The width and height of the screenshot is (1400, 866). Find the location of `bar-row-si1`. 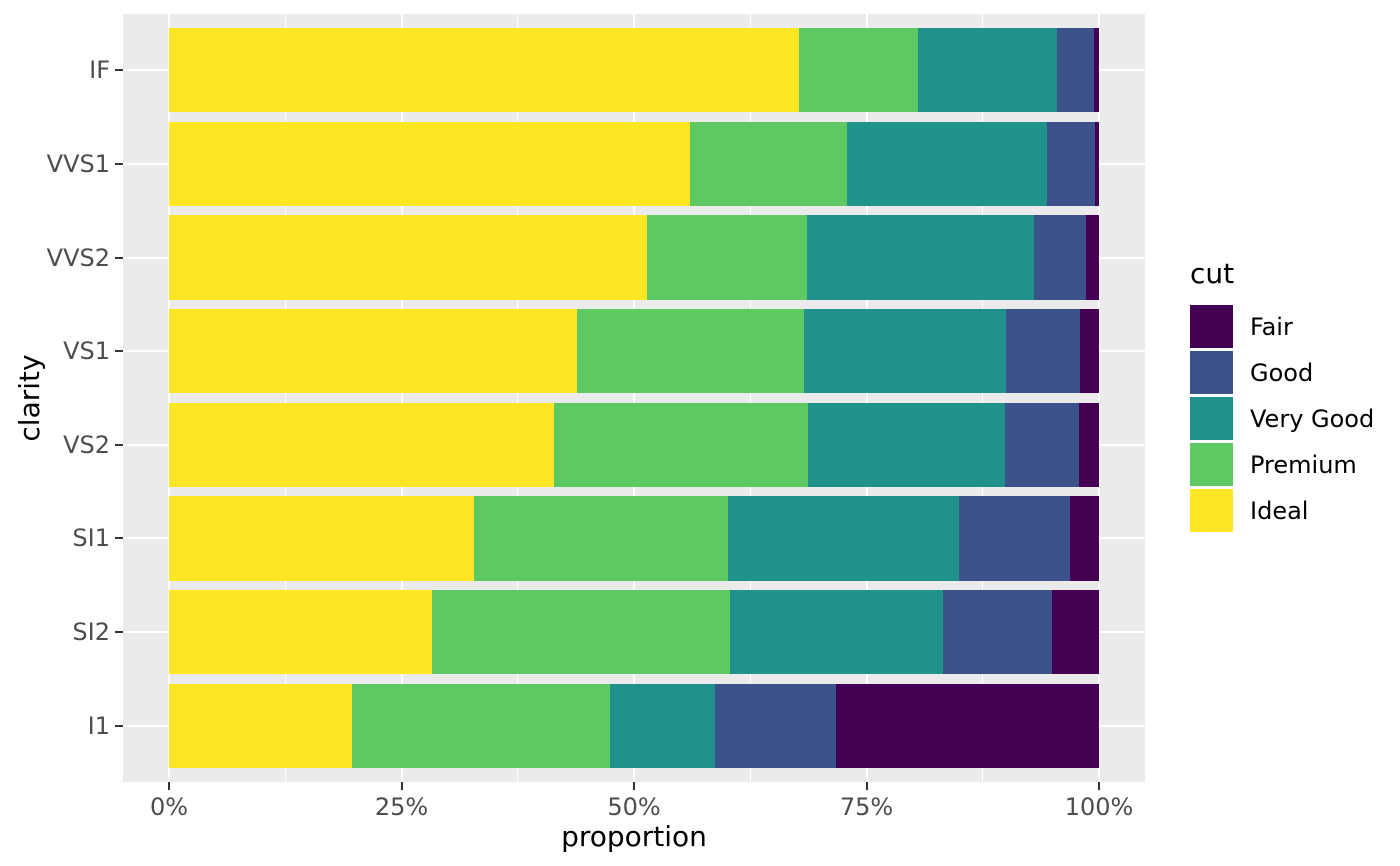

bar-row-si1 is located at coordinates (634, 538).